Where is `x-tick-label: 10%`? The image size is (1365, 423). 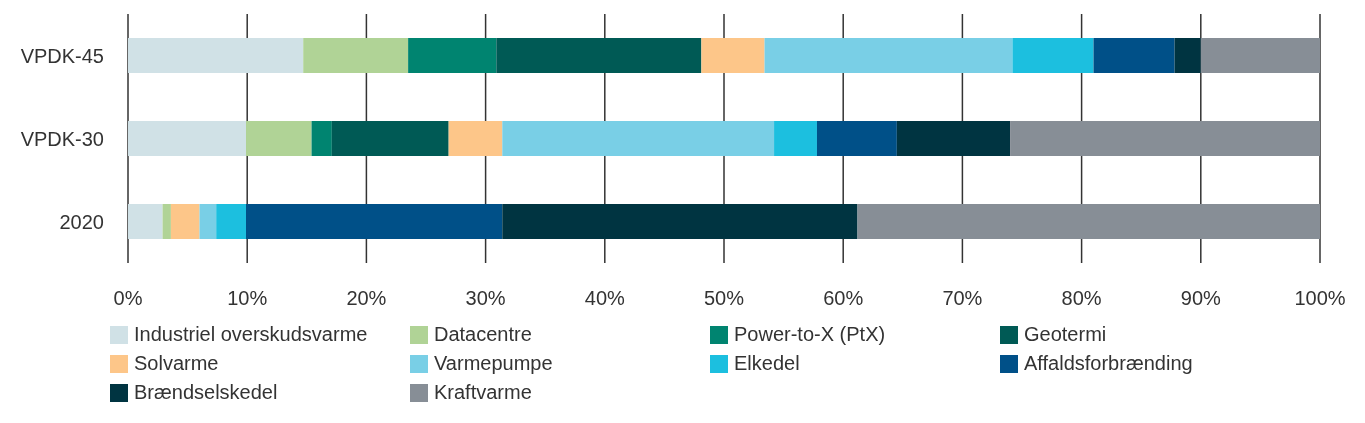
x-tick-label: 10% is located at coordinates (247, 298).